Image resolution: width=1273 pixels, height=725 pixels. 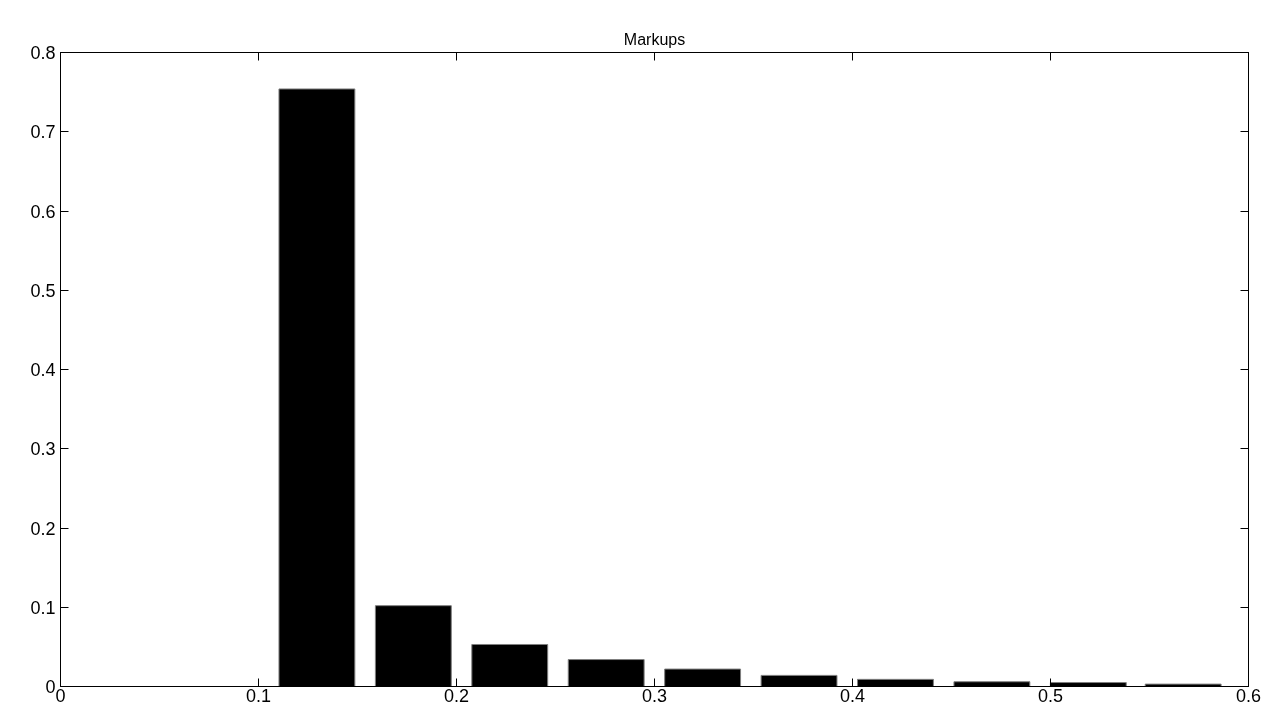 What do you see at coordinates (43, 607) in the screenshot?
I see `y-tick-label: 0.1` at bounding box center [43, 607].